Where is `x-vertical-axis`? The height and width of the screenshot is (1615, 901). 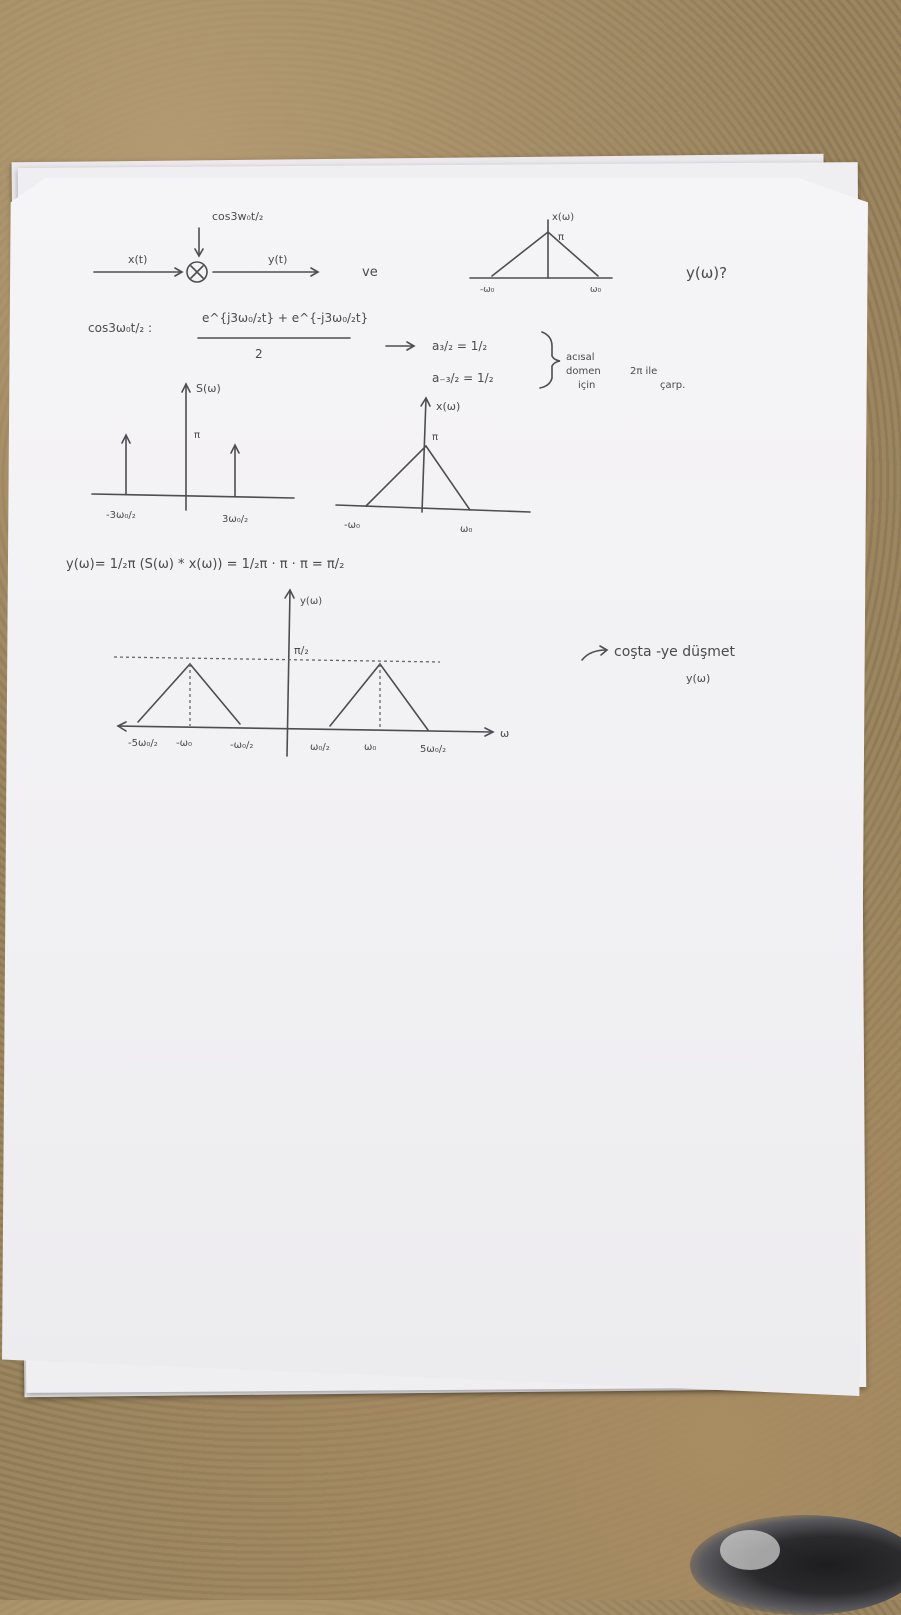
x-vertical-axis is located at coordinates (424, 455).